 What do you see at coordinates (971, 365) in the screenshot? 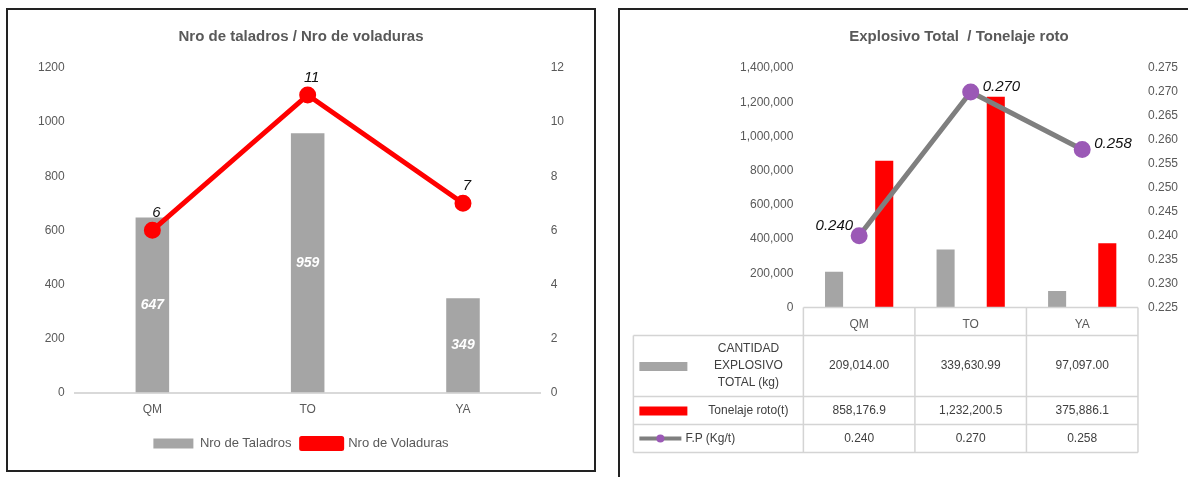
I see `data-label: 339,630.99` at bounding box center [971, 365].